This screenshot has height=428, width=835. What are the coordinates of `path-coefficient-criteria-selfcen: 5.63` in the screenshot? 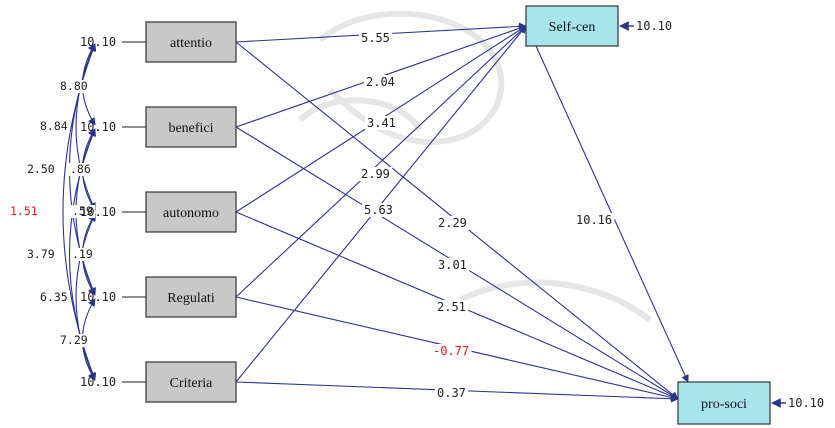 It's located at (378, 210).